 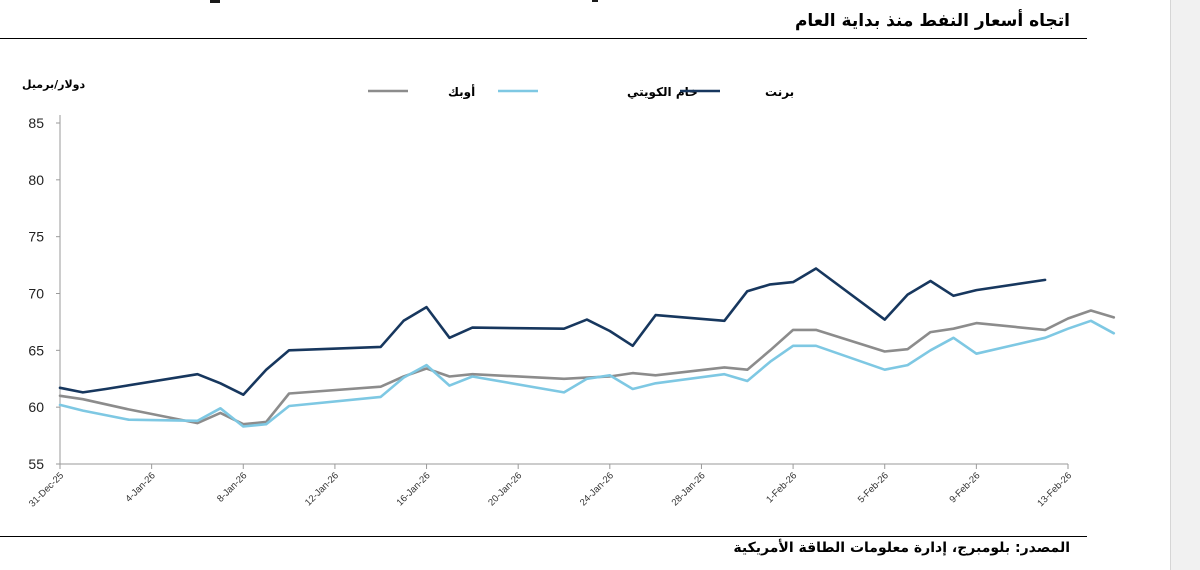 What do you see at coordinates (36, 464) in the screenshot?
I see `y-tick-label: 55` at bounding box center [36, 464].